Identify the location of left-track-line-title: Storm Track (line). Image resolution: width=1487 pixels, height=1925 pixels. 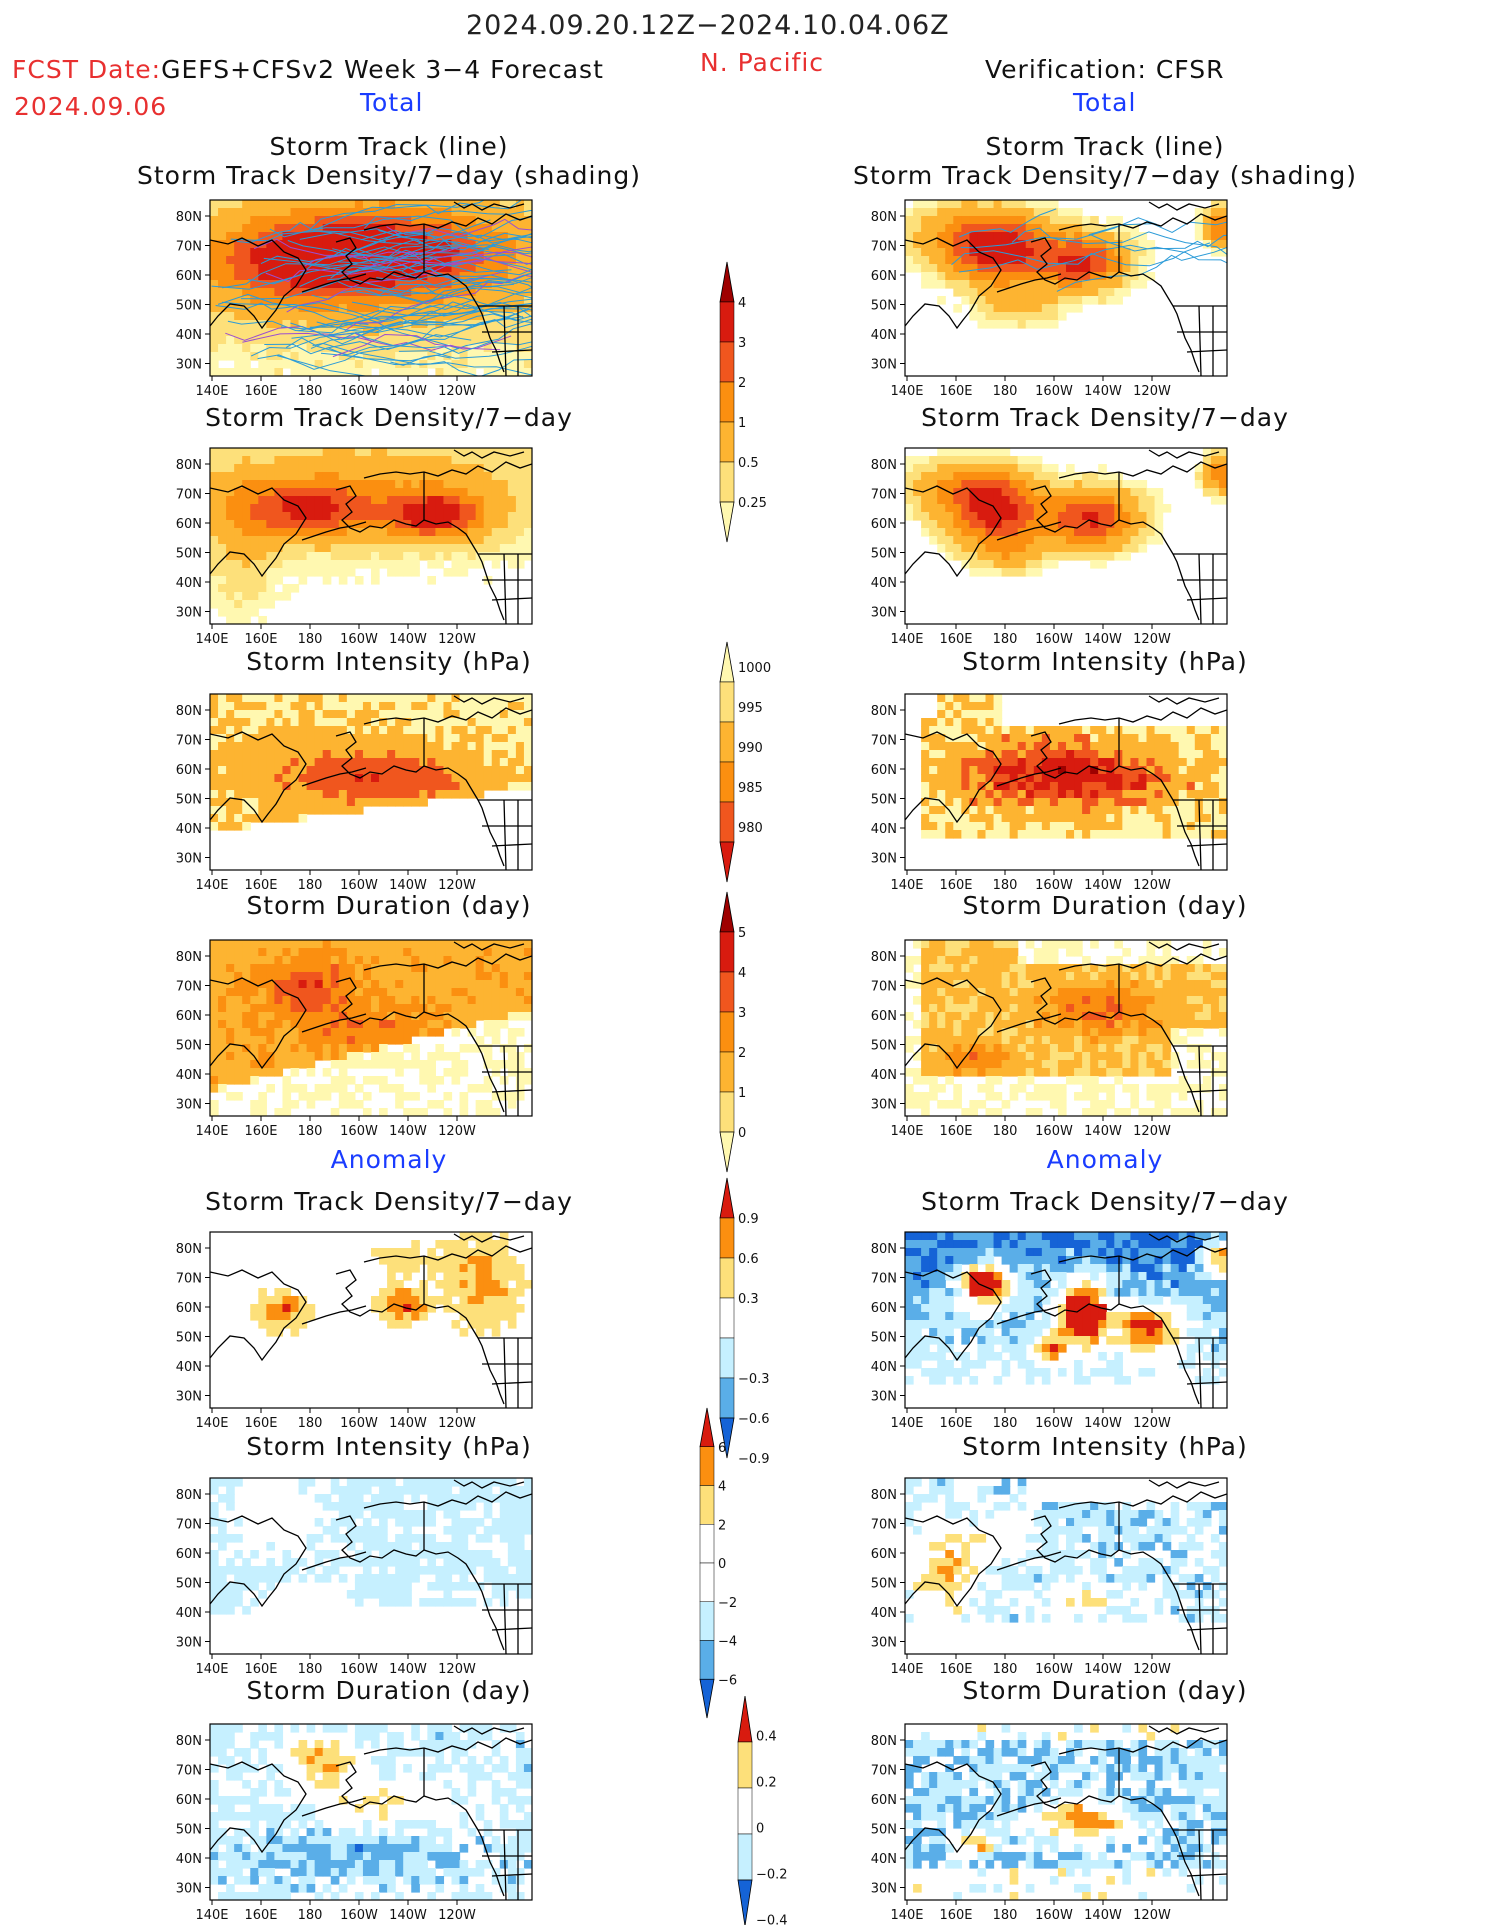
(389, 146).